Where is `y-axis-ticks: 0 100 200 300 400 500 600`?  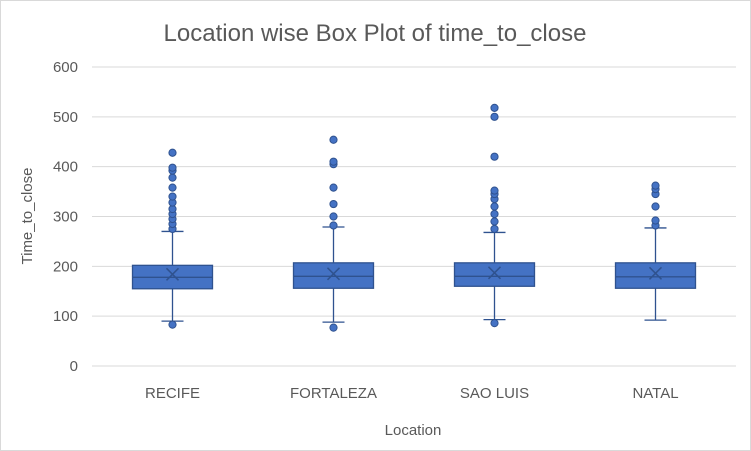
y-axis-ticks: 0 100 200 300 400 500 600 is located at coordinates (65, 217).